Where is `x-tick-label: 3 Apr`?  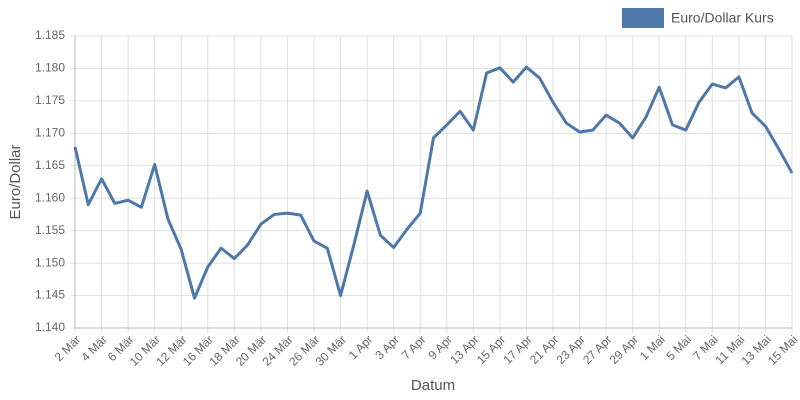
x-tick-label: 3 Apr is located at coordinates (387, 347).